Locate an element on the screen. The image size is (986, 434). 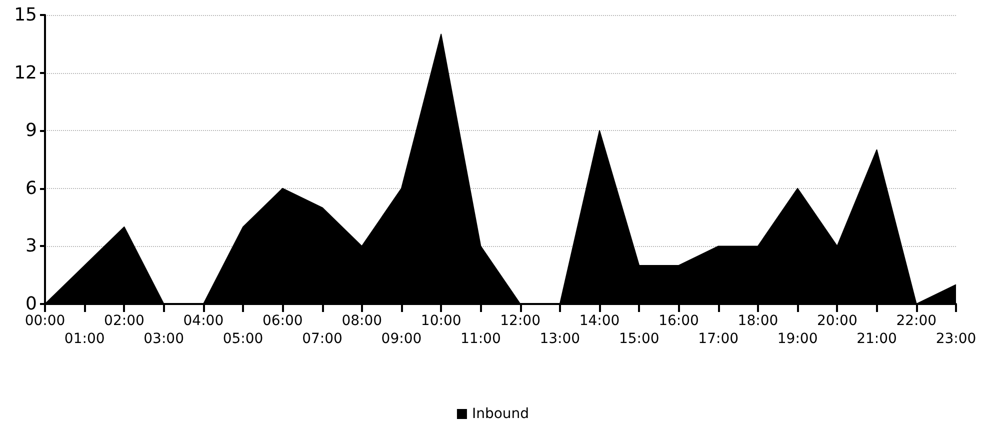
x-tick-label: 09:00 is located at coordinates (401, 339).